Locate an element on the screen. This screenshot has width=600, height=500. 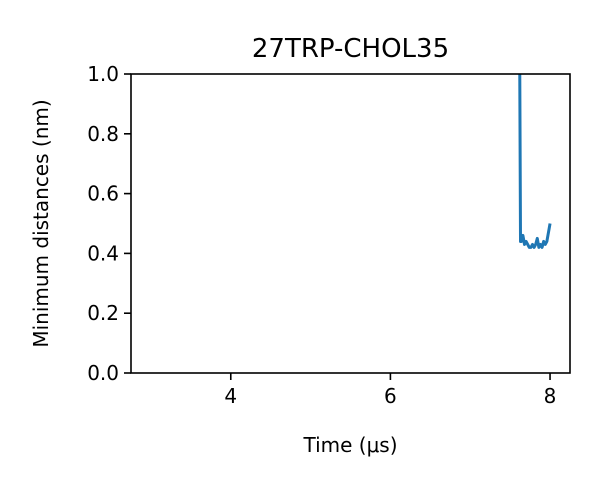
chart-title: 27TRP-CHOL35 is located at coordinates (350, 49).